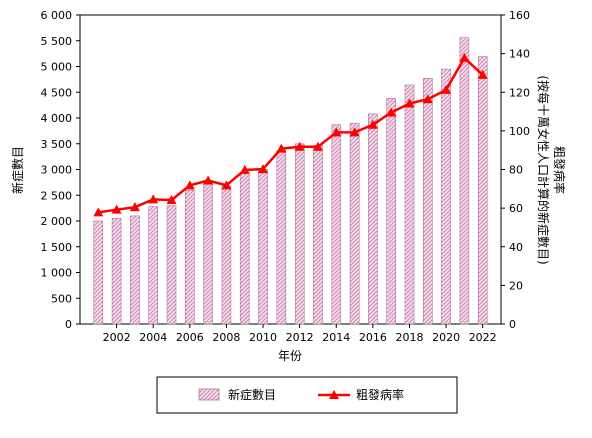  I want to click on legend-line-marker, so click(334, 394).